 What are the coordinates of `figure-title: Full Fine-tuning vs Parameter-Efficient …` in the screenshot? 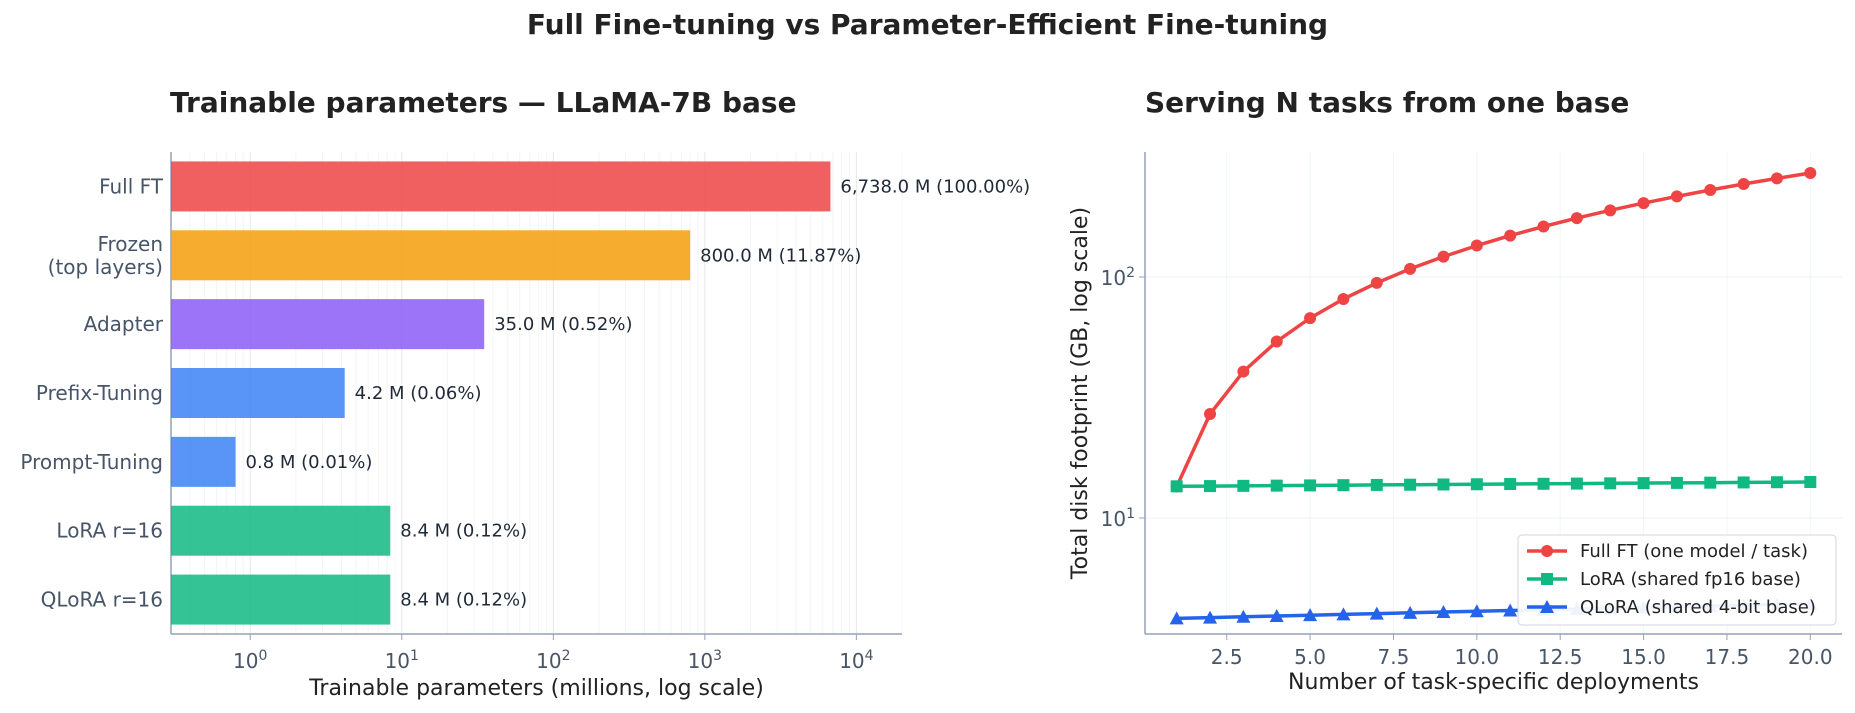 It's located at (927, 24).